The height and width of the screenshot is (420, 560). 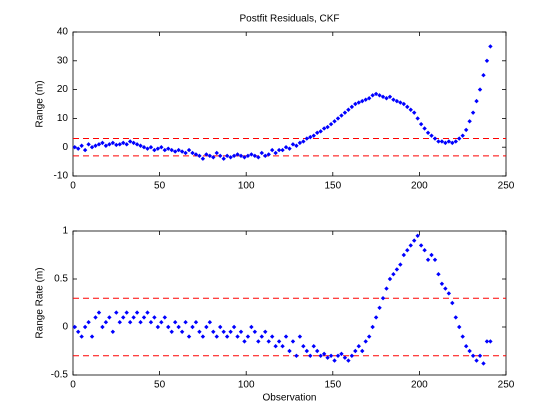 What do you see at coordinates (419, 385) in the screenshot?
I see `x-tick-label: 200` at bounding box center [419, 385].